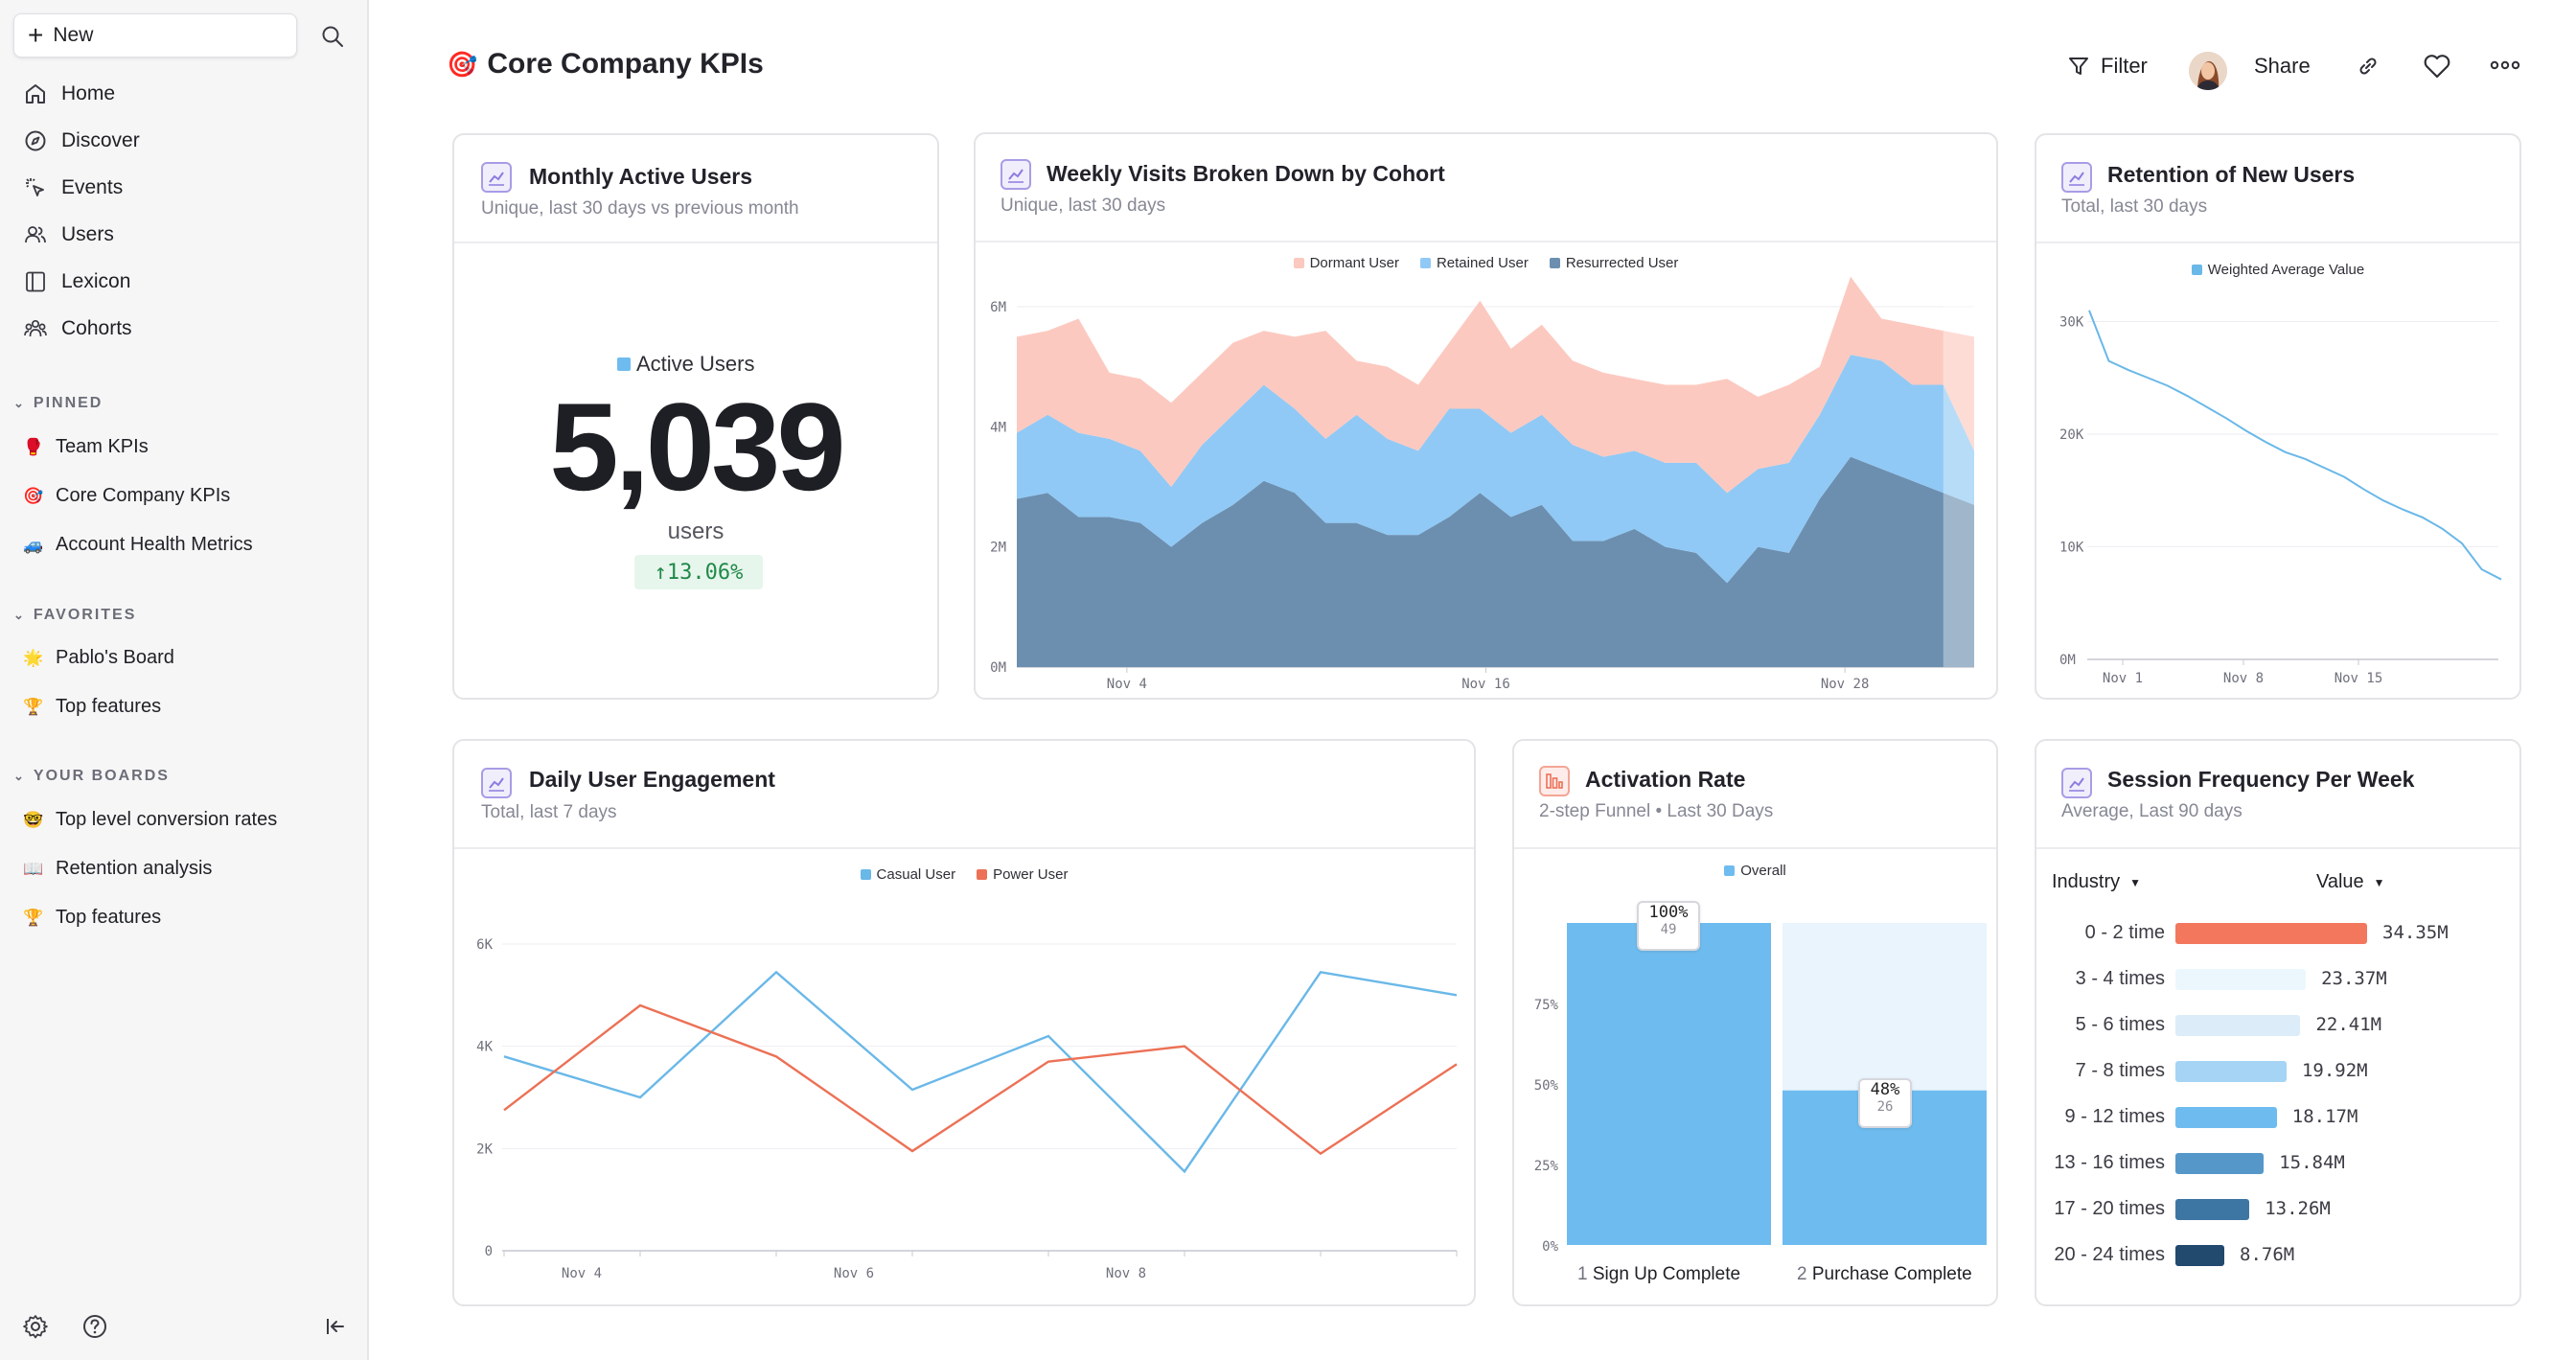  I want to click on sidebar-item-pablos-board: 🌟 Pablo's Board, so click(185, 657).